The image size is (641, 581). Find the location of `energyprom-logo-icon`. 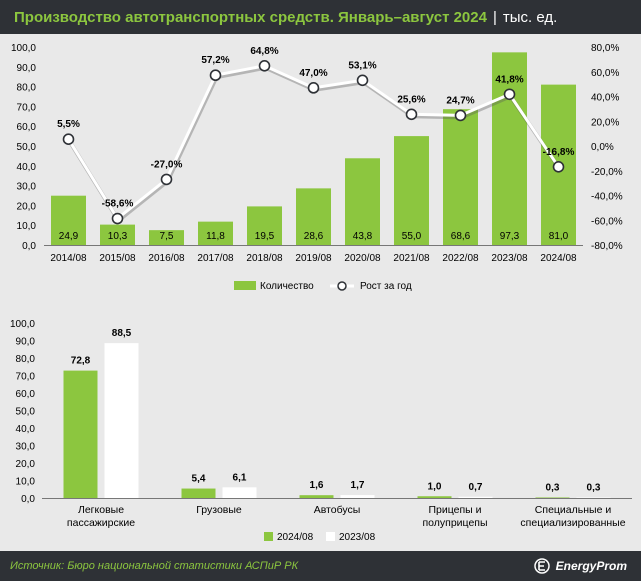

energyprom-logo-icon is located at coordinates (541, 566).